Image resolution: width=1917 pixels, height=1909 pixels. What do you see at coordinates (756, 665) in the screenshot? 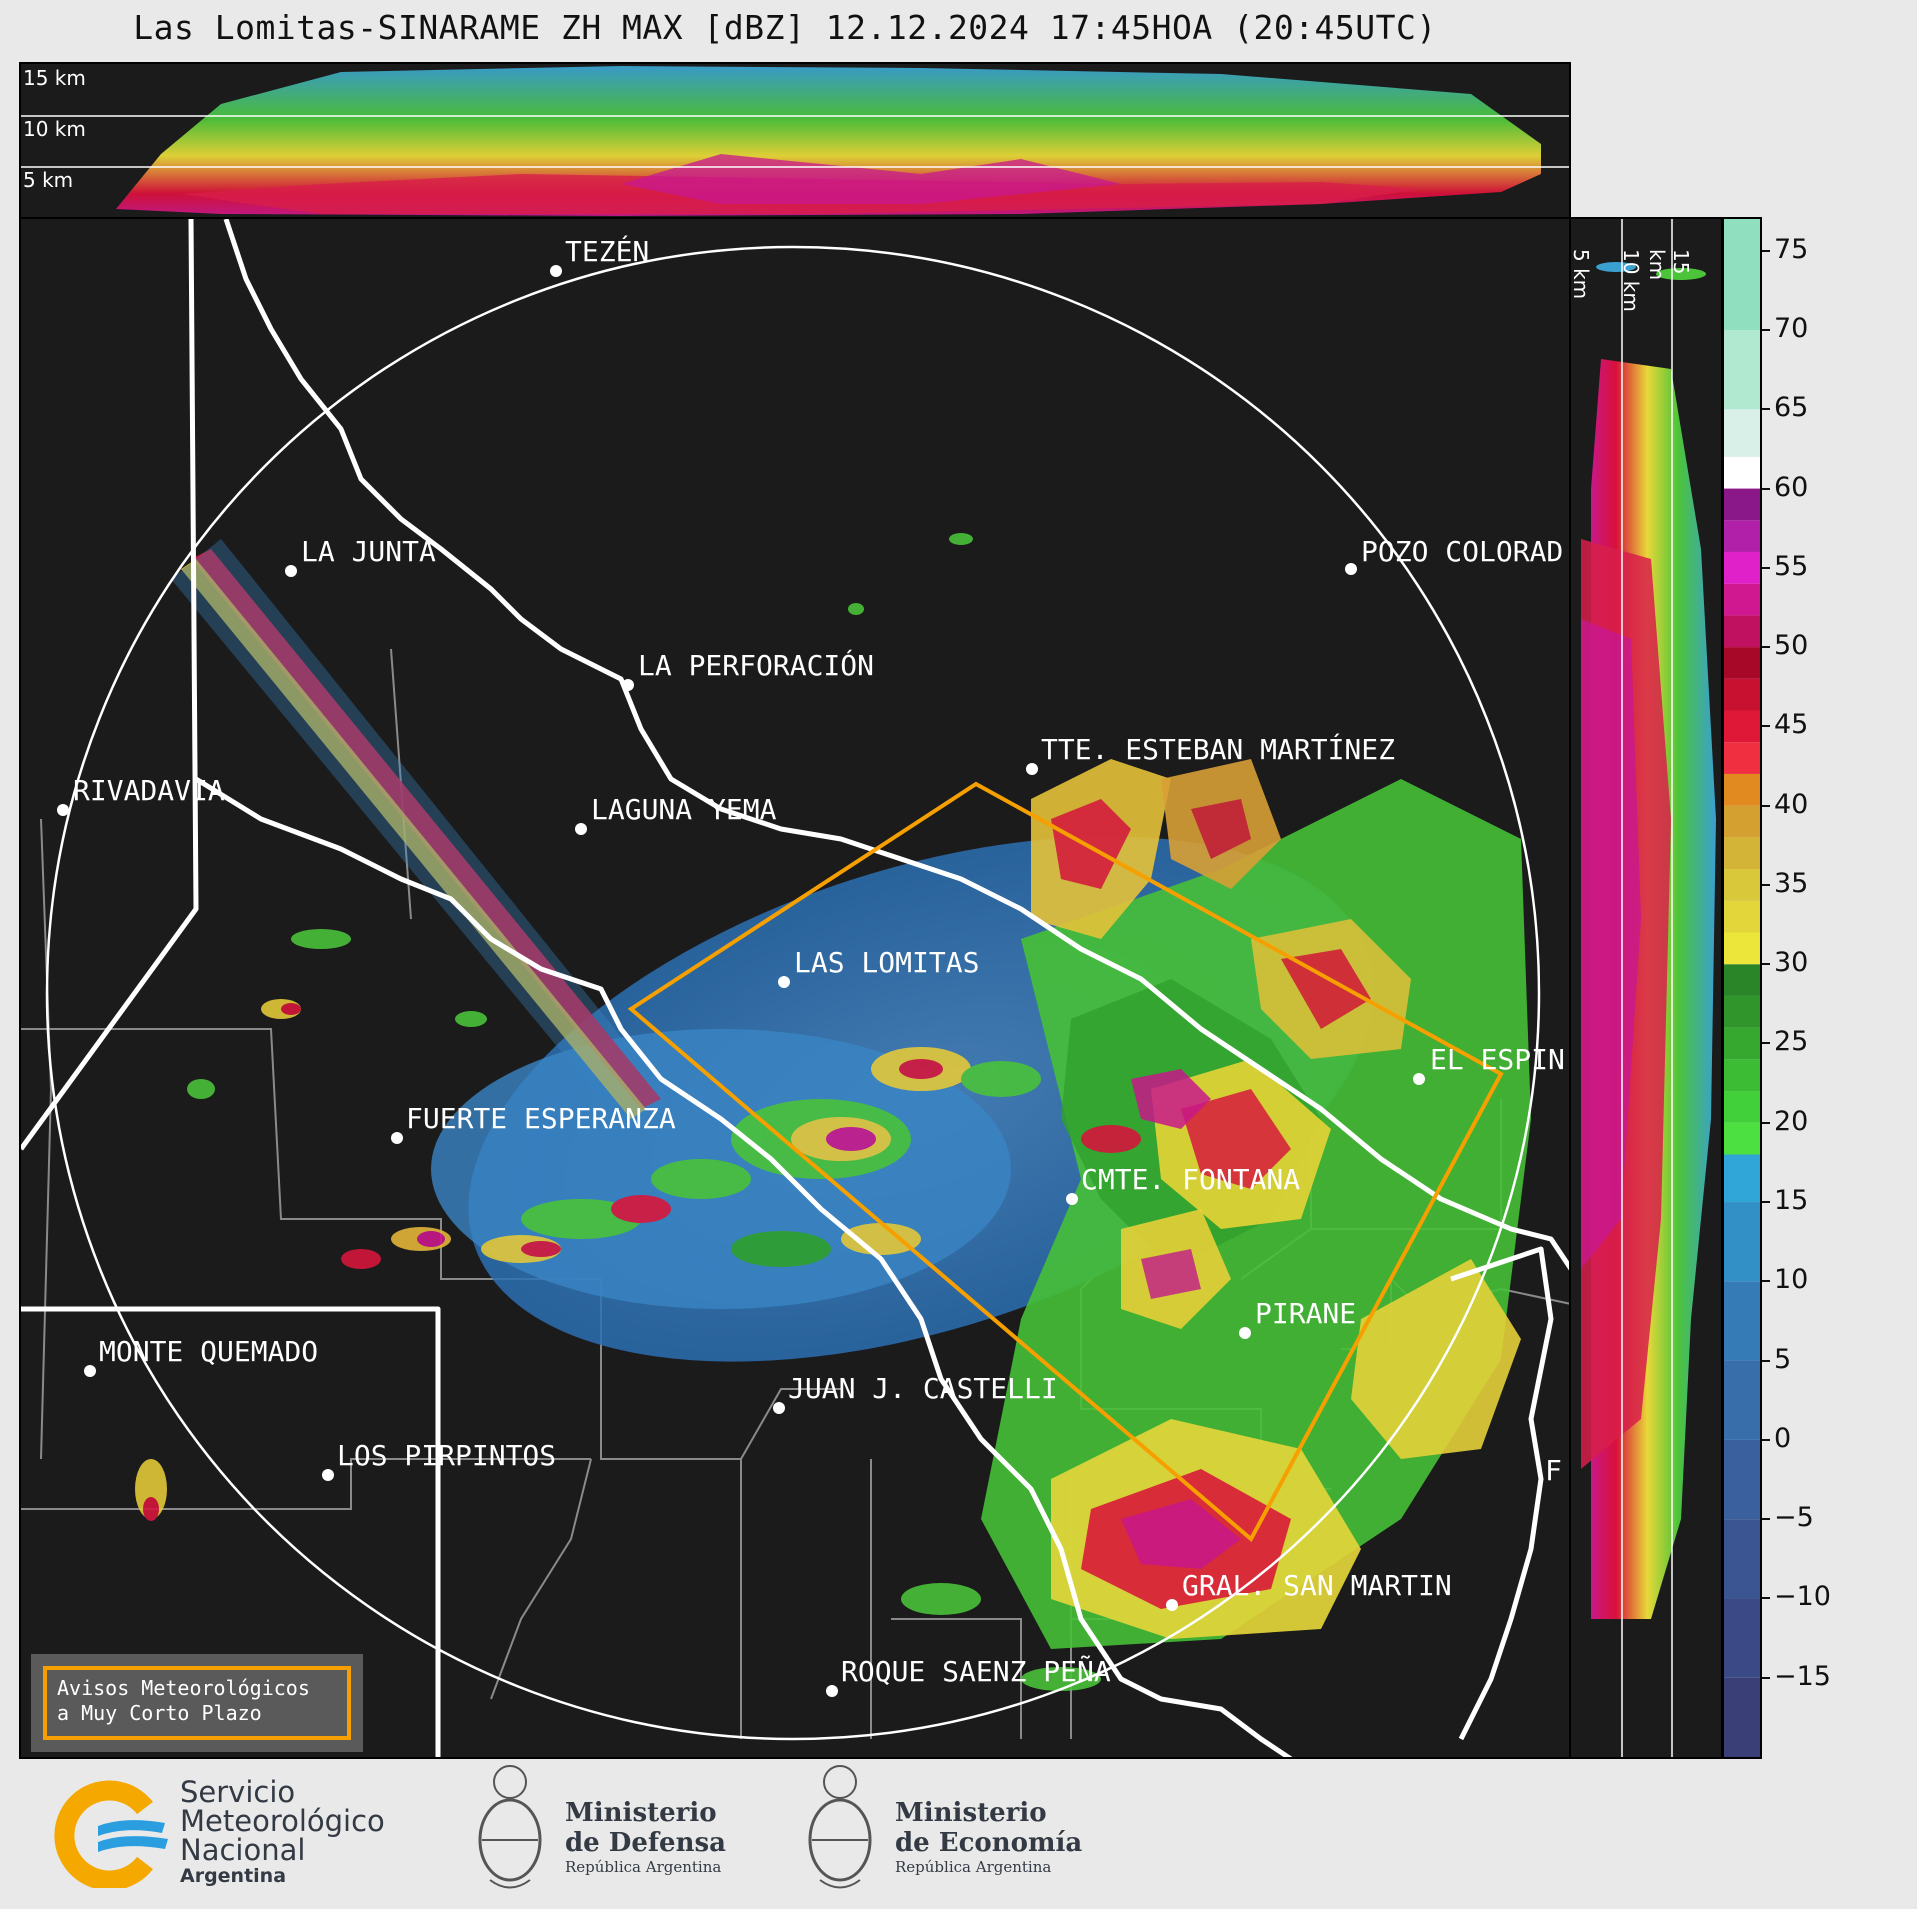
I see `place-la-perforacion: LA PERFORACIÓN` at bounding box center [756, 665].